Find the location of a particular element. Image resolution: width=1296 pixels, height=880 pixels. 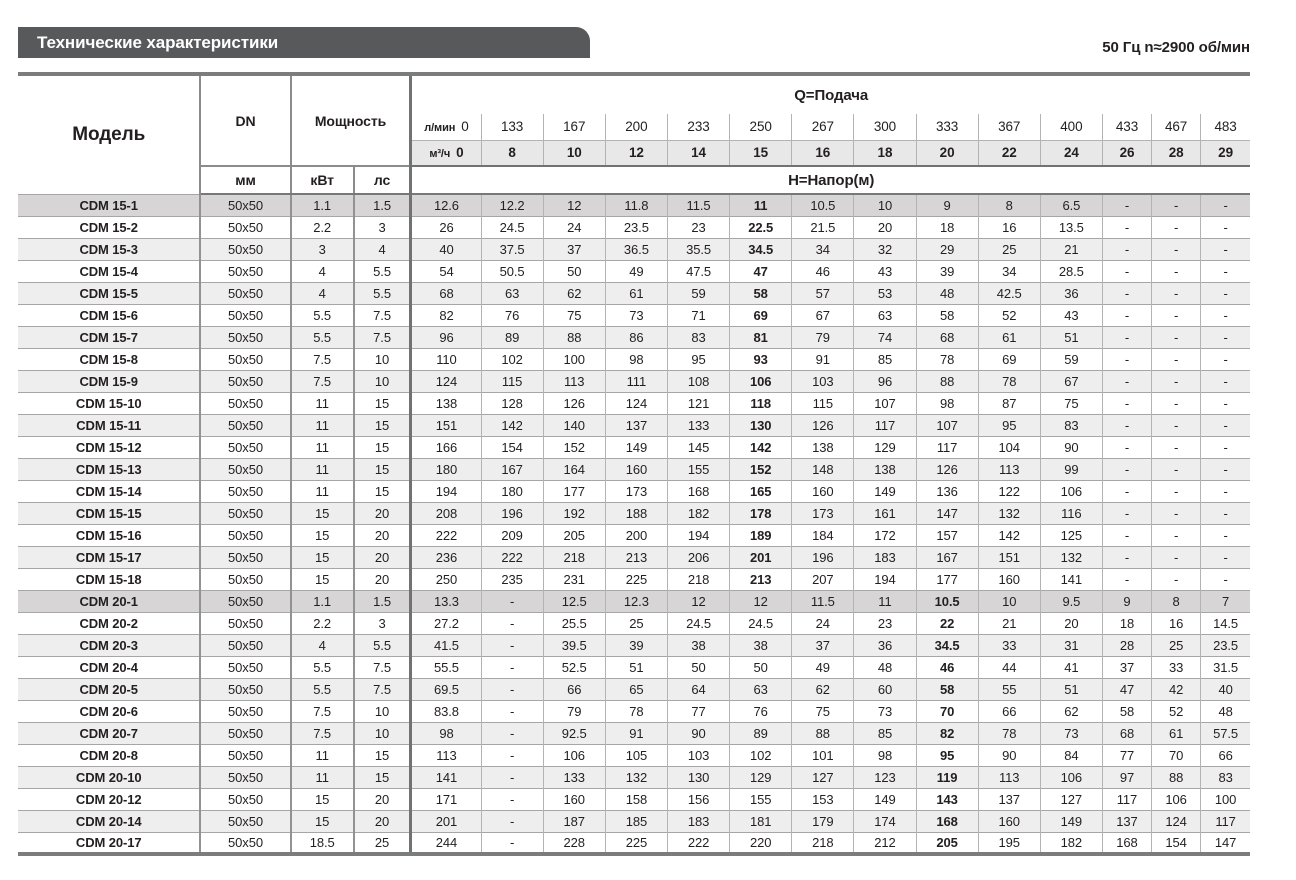

head-value: 66 is located at coordinates (1009, 710).